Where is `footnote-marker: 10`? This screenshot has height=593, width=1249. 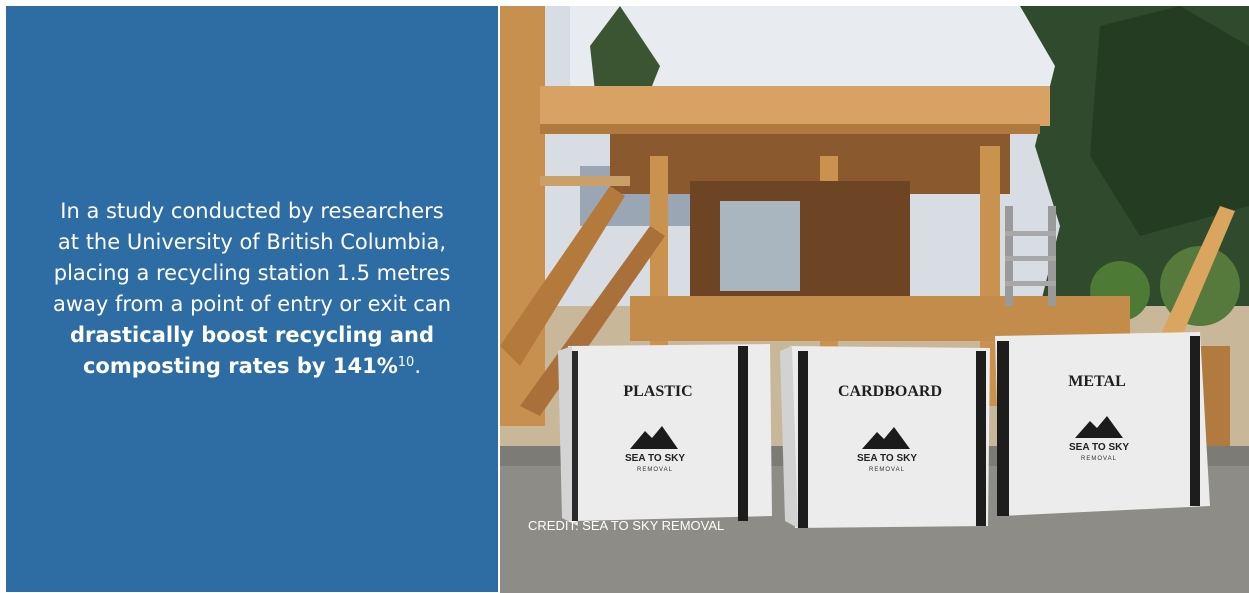 footnote-marker: 10 is located at coordinates (406, 362).